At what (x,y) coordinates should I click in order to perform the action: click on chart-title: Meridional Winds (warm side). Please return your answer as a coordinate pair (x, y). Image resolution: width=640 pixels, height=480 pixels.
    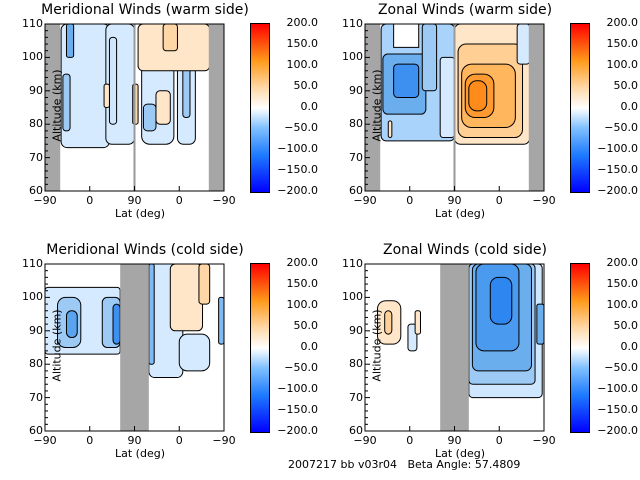
    Looking at the image, I should click on (145, 10).